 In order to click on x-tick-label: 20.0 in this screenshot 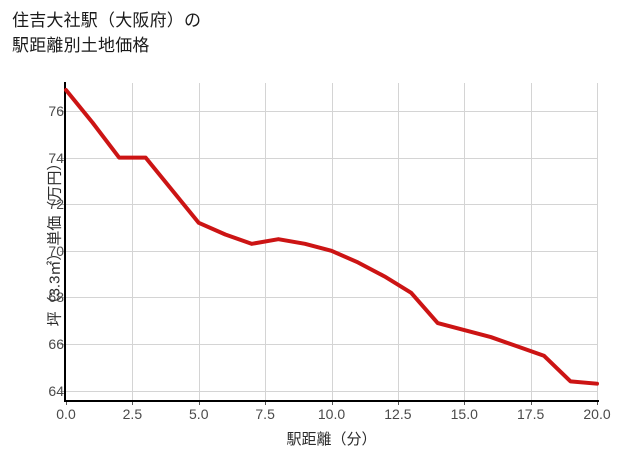, I will do `click(597, 414)`.